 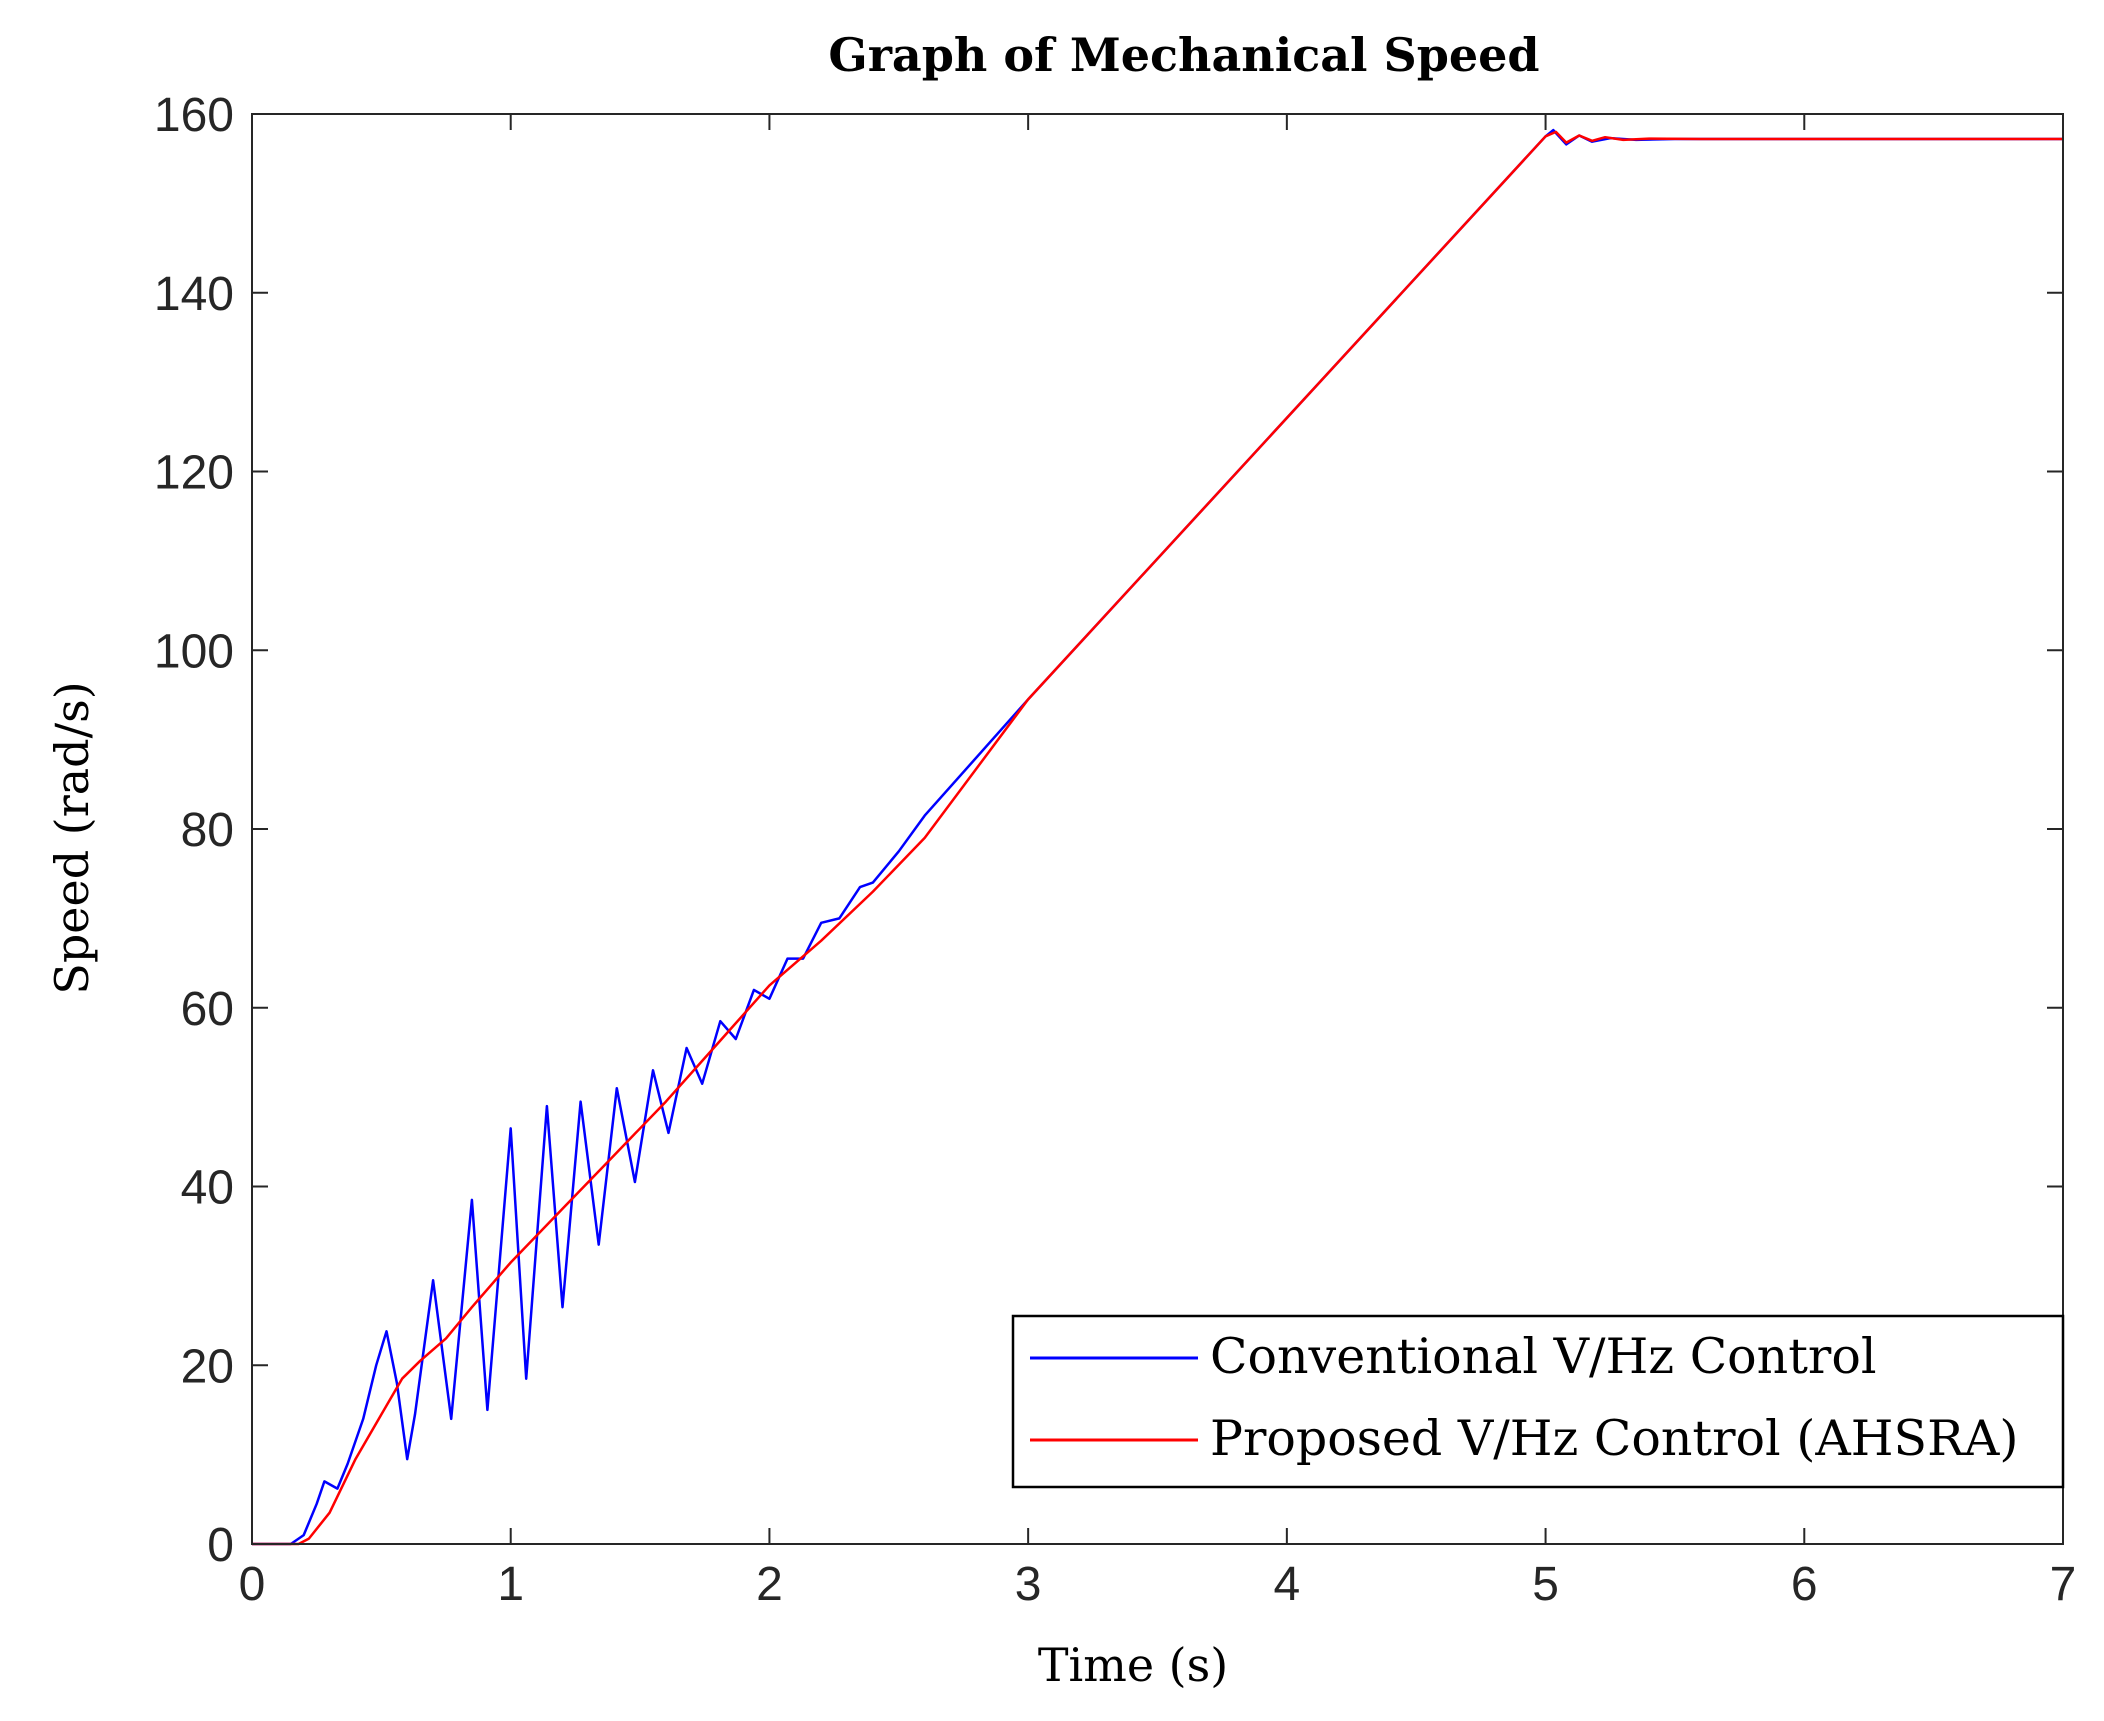 What do you see at coordinates (1804, 1584) in the screenshot?
I see `x-tick-label: 6` at bounding box center [1804, 1584].